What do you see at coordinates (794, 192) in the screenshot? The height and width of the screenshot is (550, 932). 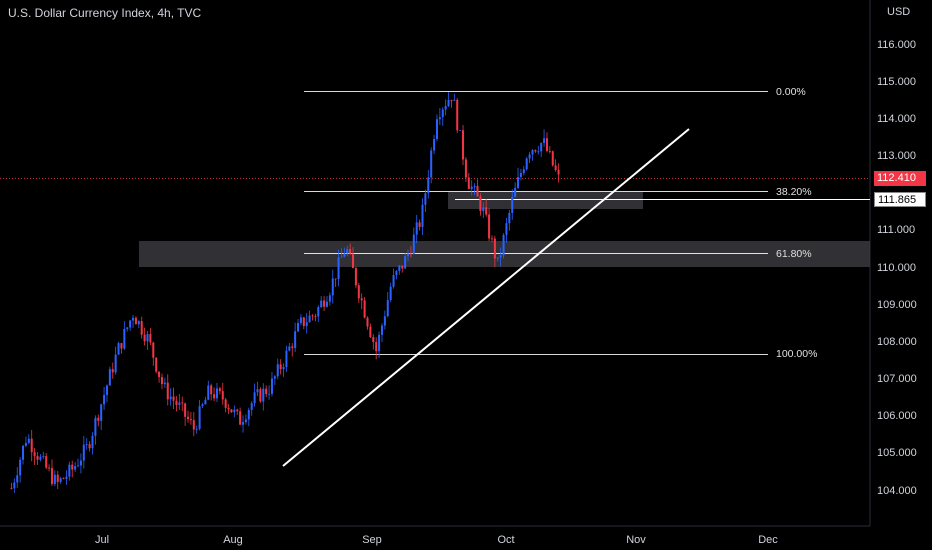 I see `fib-level-label: 38.20%` at bounding box center [794, 192].